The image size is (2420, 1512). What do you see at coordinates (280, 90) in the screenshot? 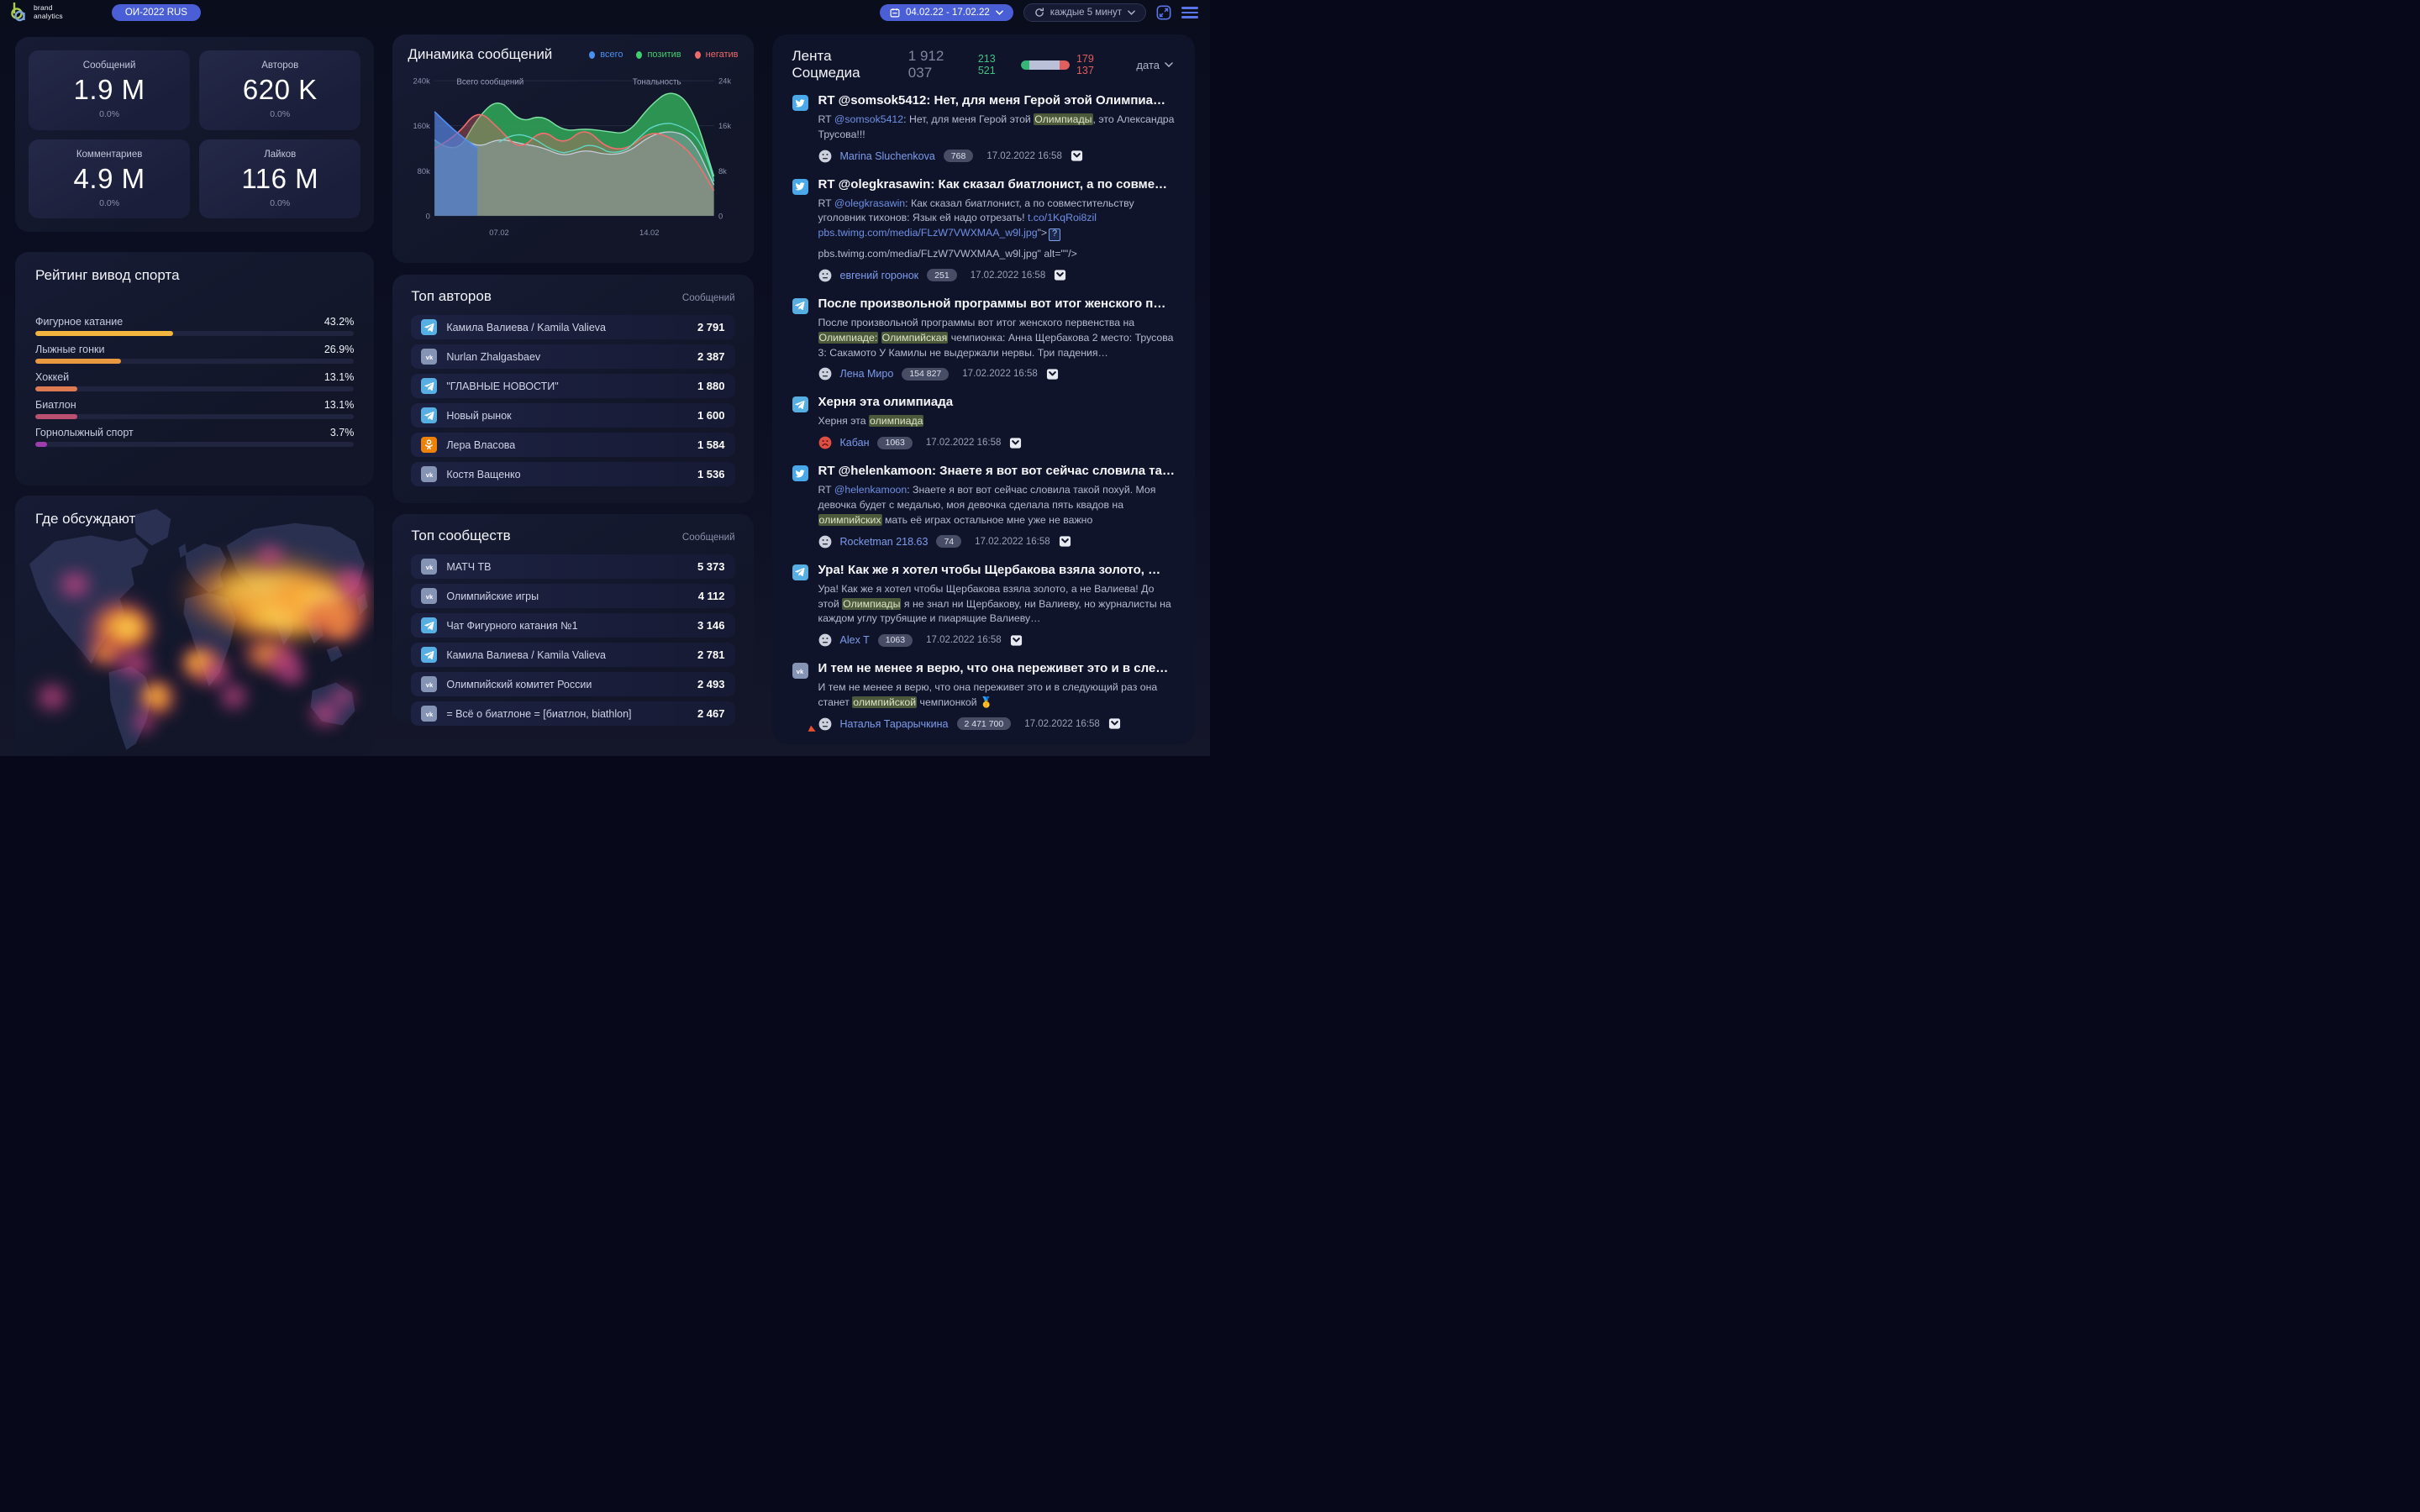
I see `stat-value: 620 K` at bounding box center [280, 90].